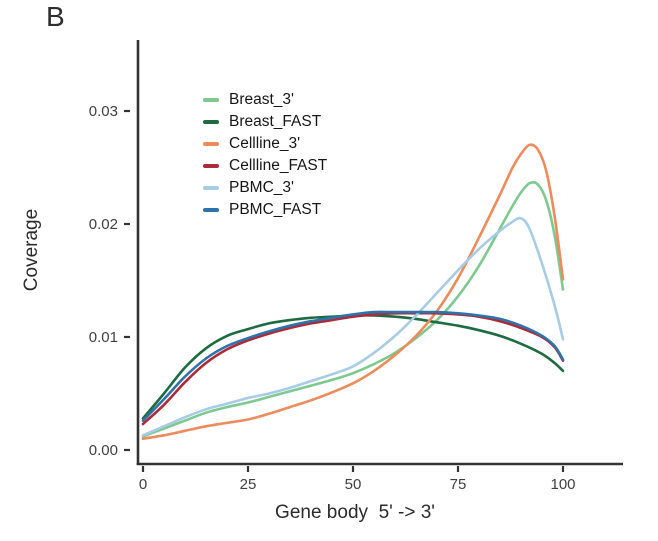 The height and width of the screenshot is (541, 658). Describe the element at coordinates (563, 484) in the screenshot. I see `x-tick-label-100: 100` at that location.